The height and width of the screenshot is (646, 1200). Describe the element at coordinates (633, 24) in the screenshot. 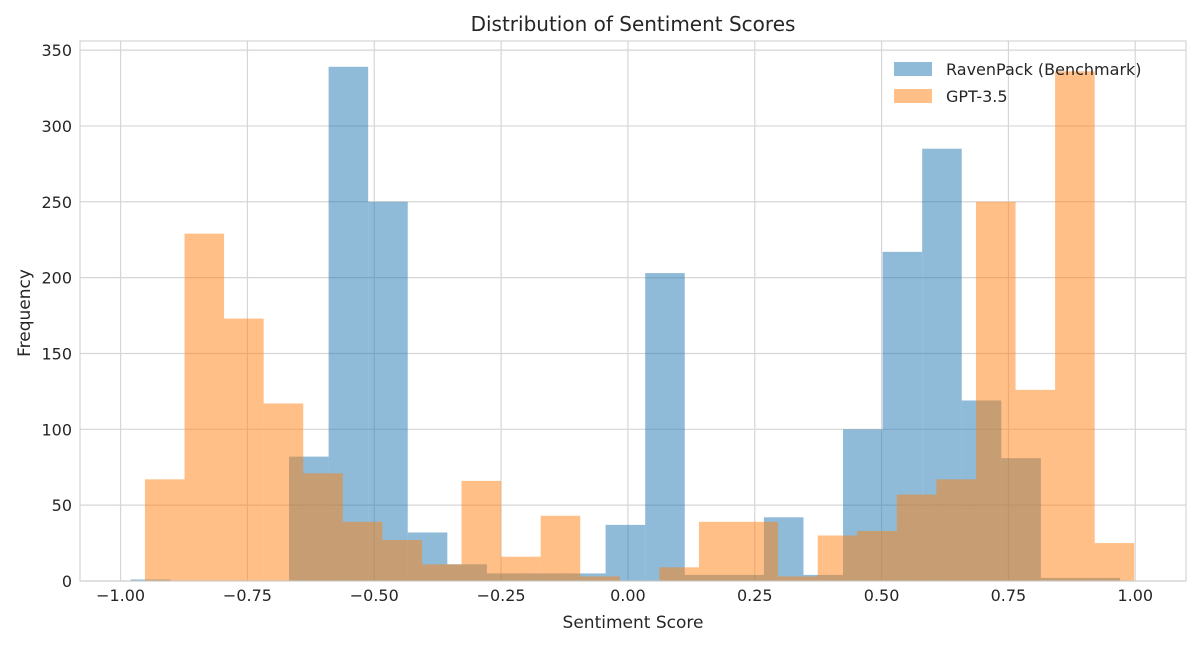

I see `chart-title: Distribution of Sentiment Scores` at that location.